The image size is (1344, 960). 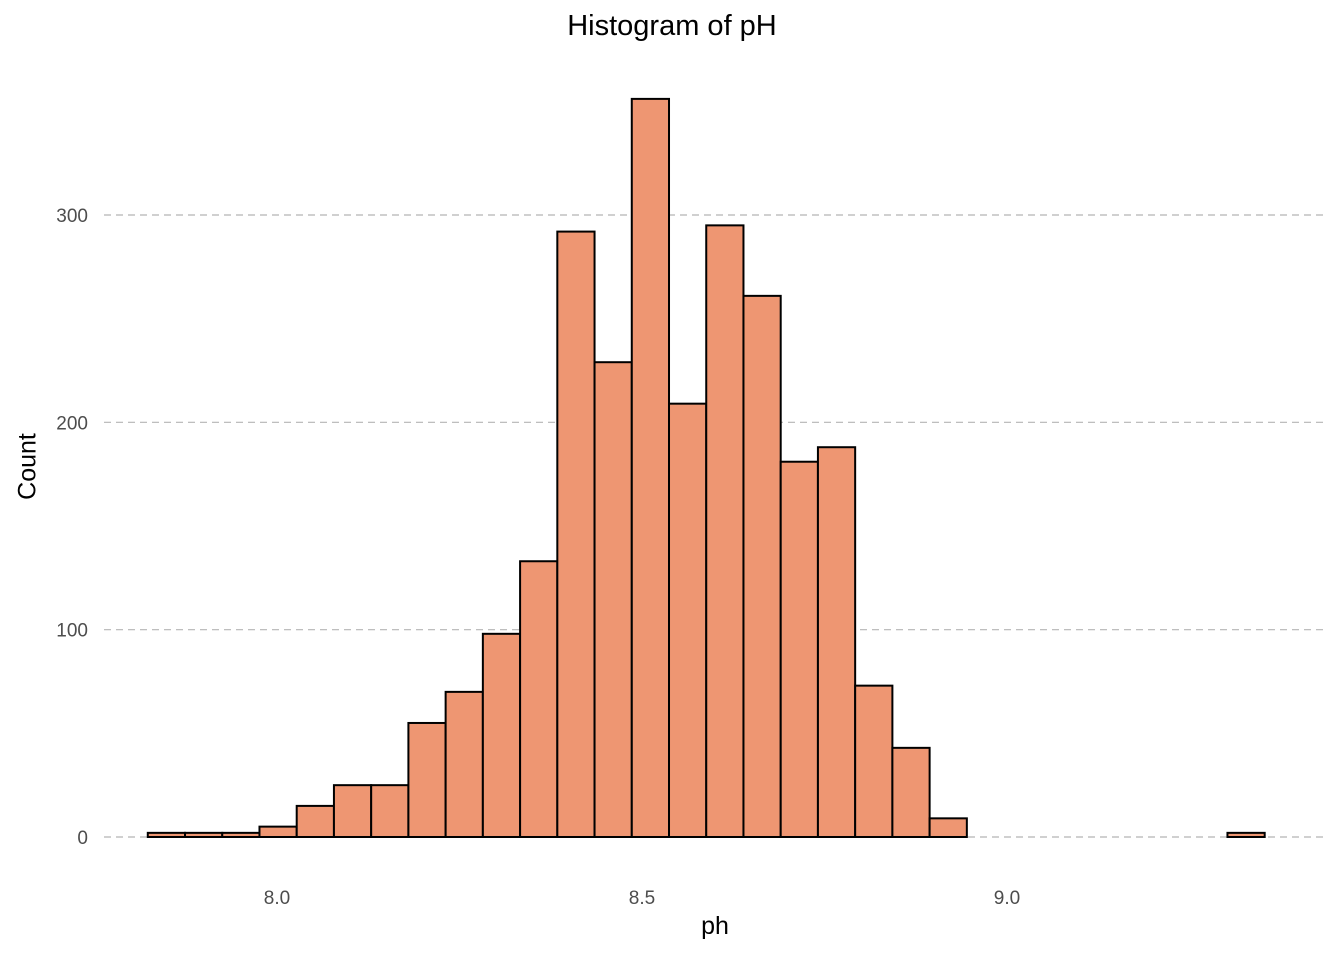 What do you see at coordinates (672, 26) in the screenshot?
I see `chart-title: Histogram of pH` at bounding box center [672, 26].